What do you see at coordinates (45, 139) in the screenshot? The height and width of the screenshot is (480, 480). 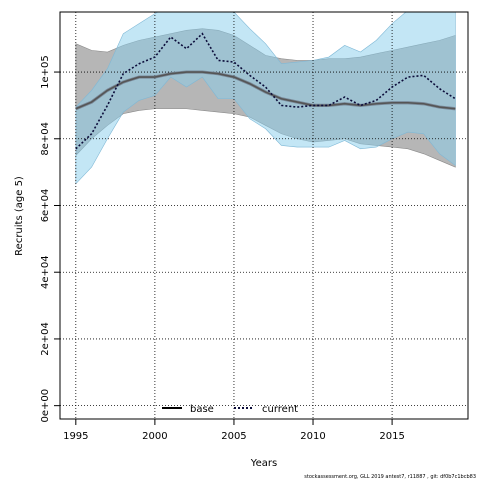 I see `y-tick-label: 8e+04` at bounding box center [45, 139].